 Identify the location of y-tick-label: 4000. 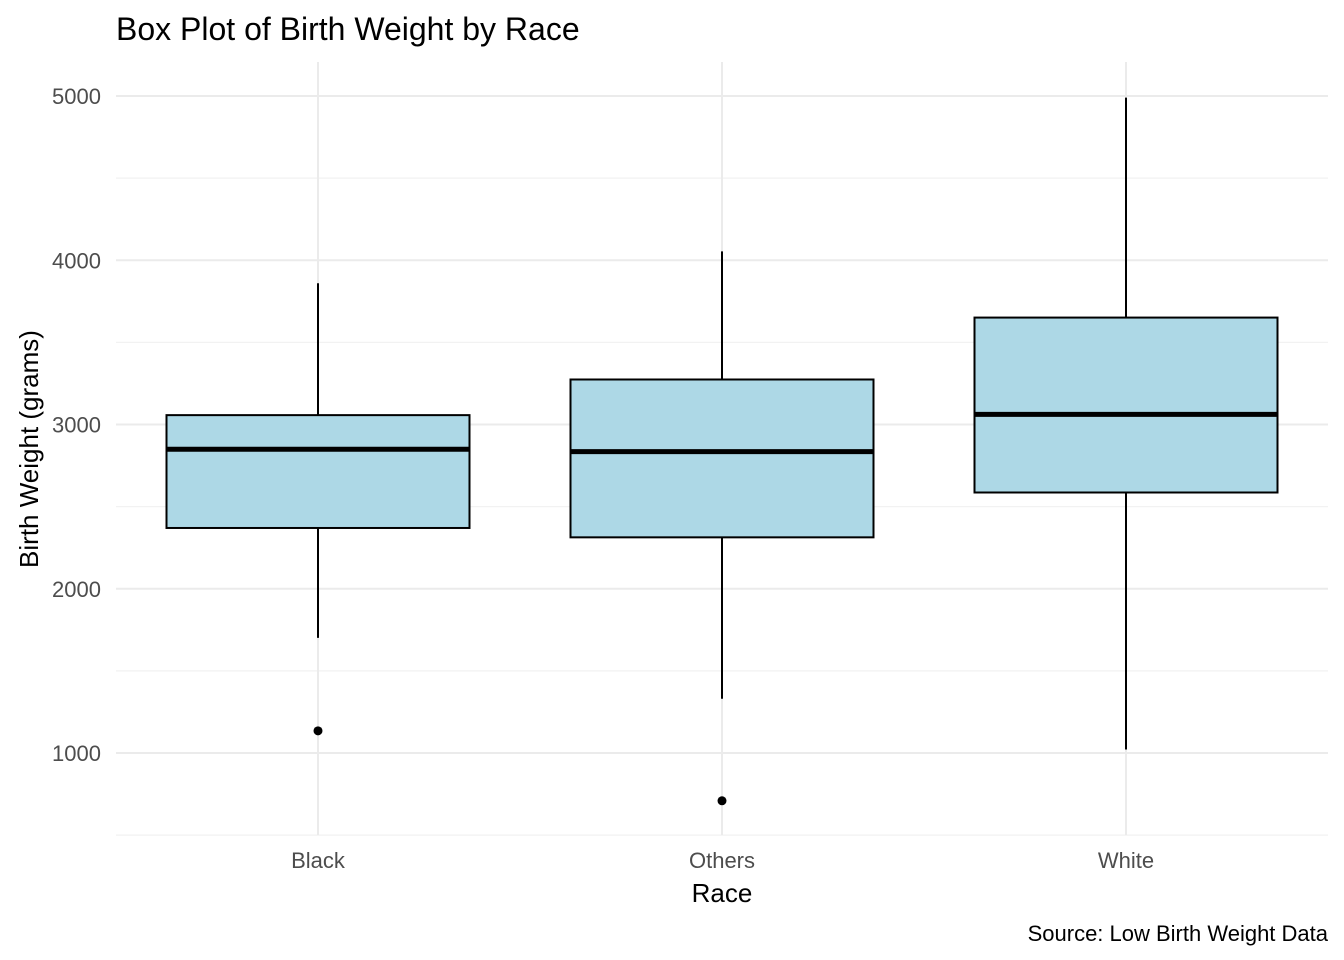
(76, 260).